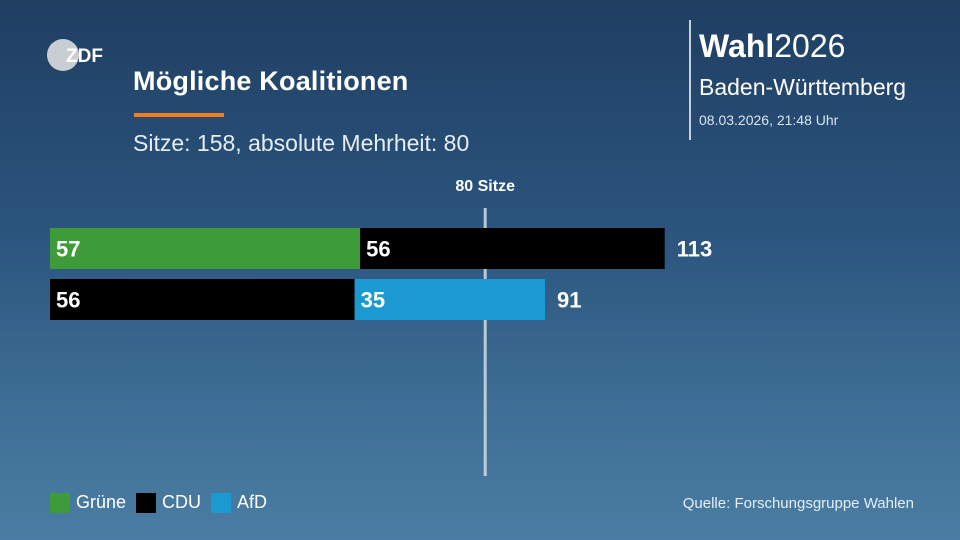  I want to click on legend-label: CDU, so click(182, 502).